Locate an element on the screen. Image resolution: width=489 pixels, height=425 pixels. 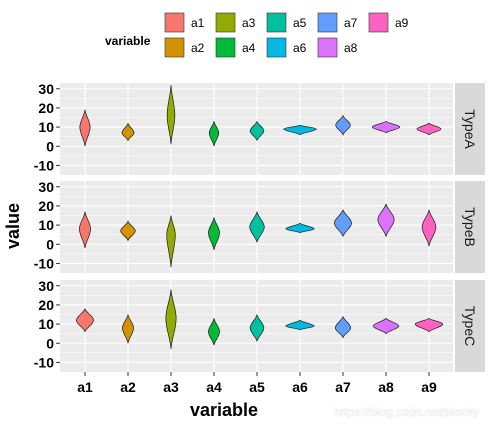
legend-swatch-a9 is located at coordinates (378, 22).